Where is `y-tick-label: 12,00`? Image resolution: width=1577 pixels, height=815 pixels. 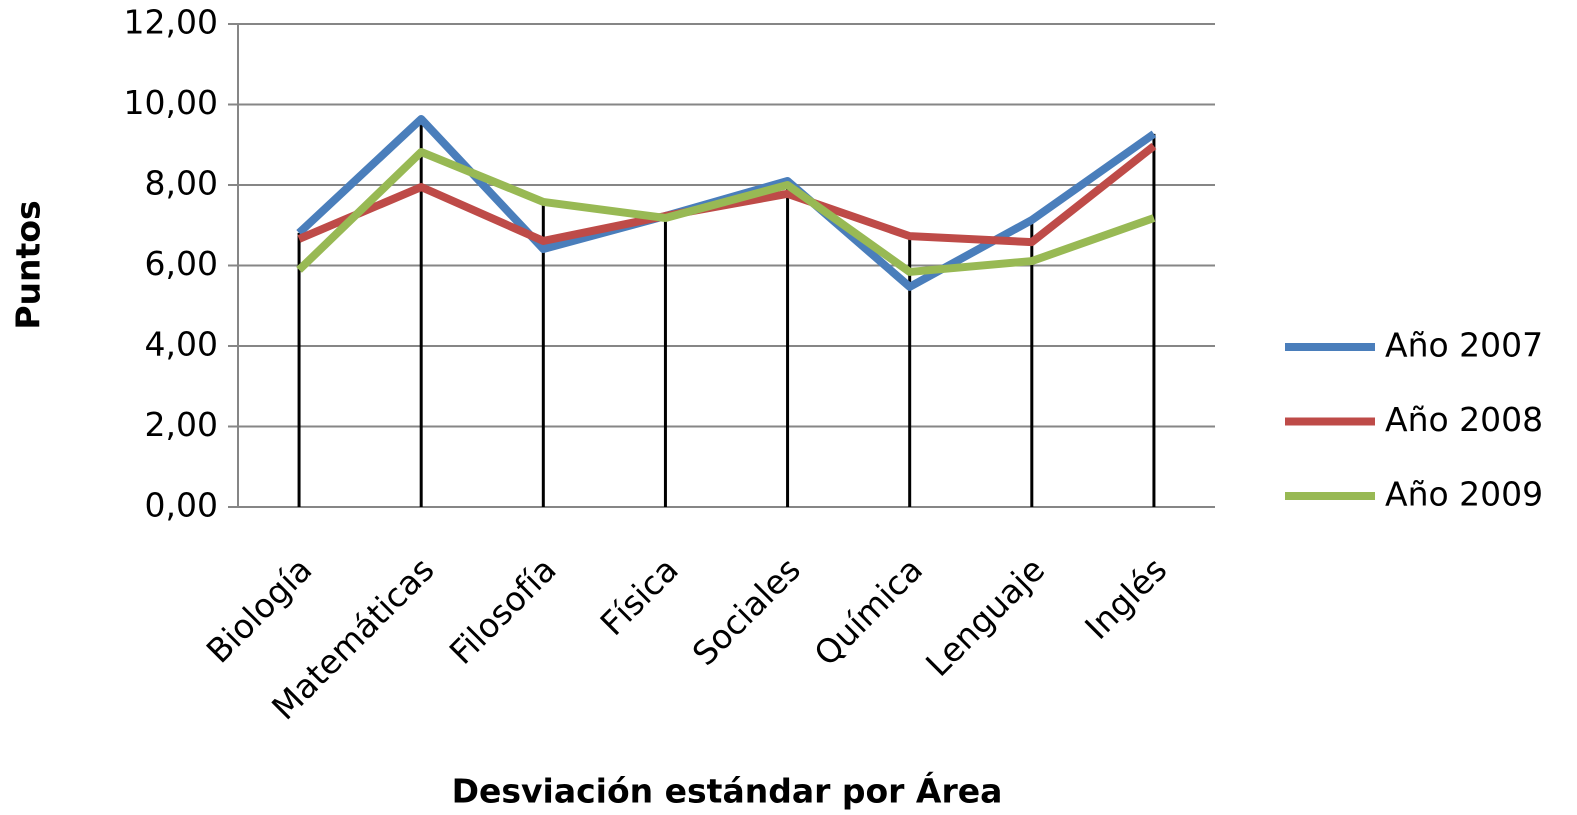
y-tick-label: 12,00 is located at coordinates (171, 22).